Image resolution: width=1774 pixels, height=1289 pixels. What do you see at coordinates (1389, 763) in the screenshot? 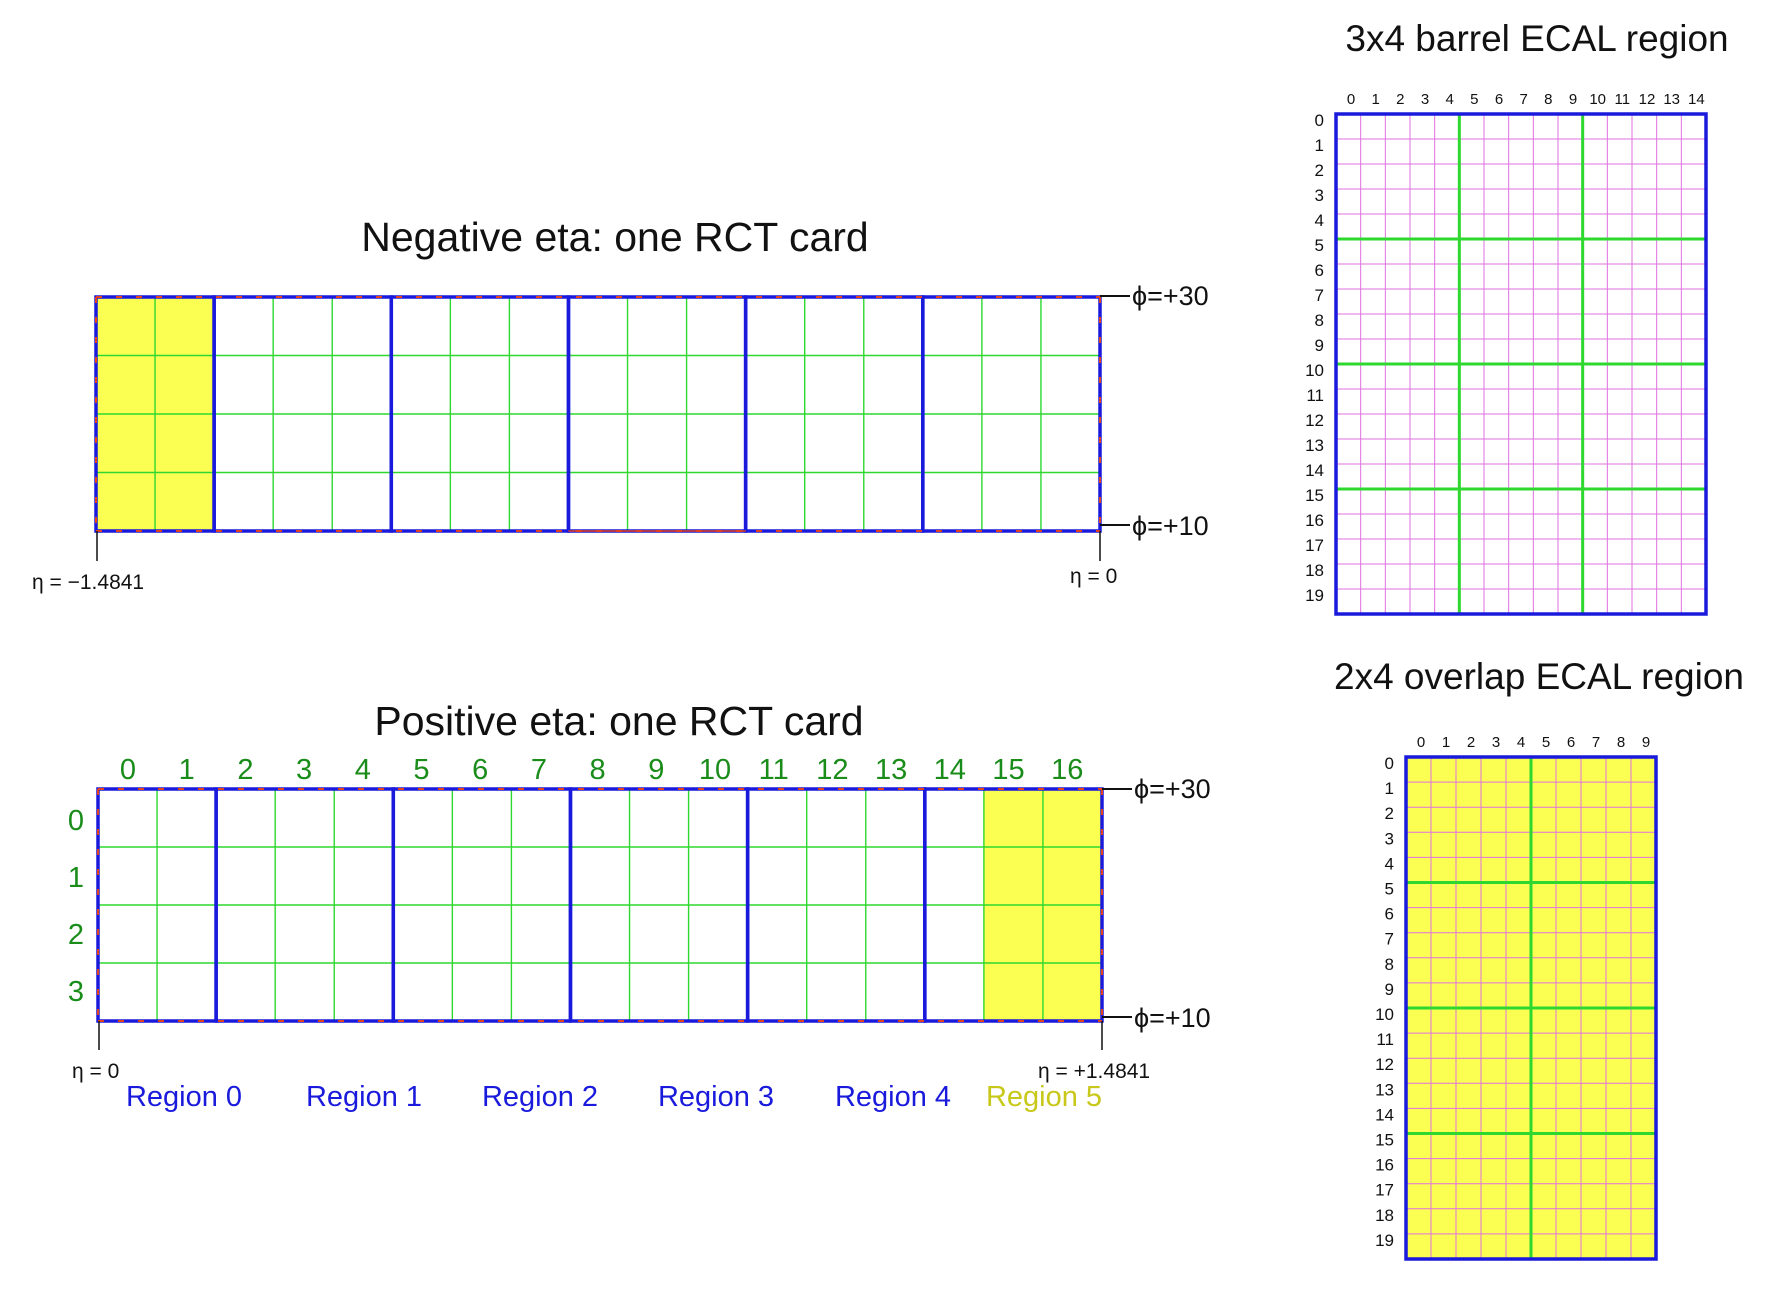
I see `ecal-row-label: 0` at bounding box center [1389, 763].